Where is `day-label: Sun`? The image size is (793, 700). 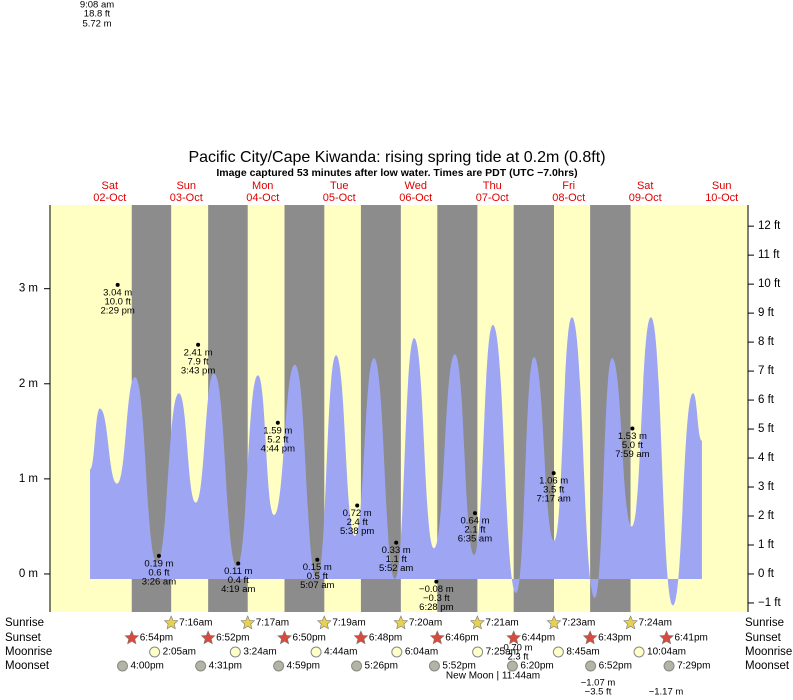 day-label: Sun is located at coordinates (722, 186).